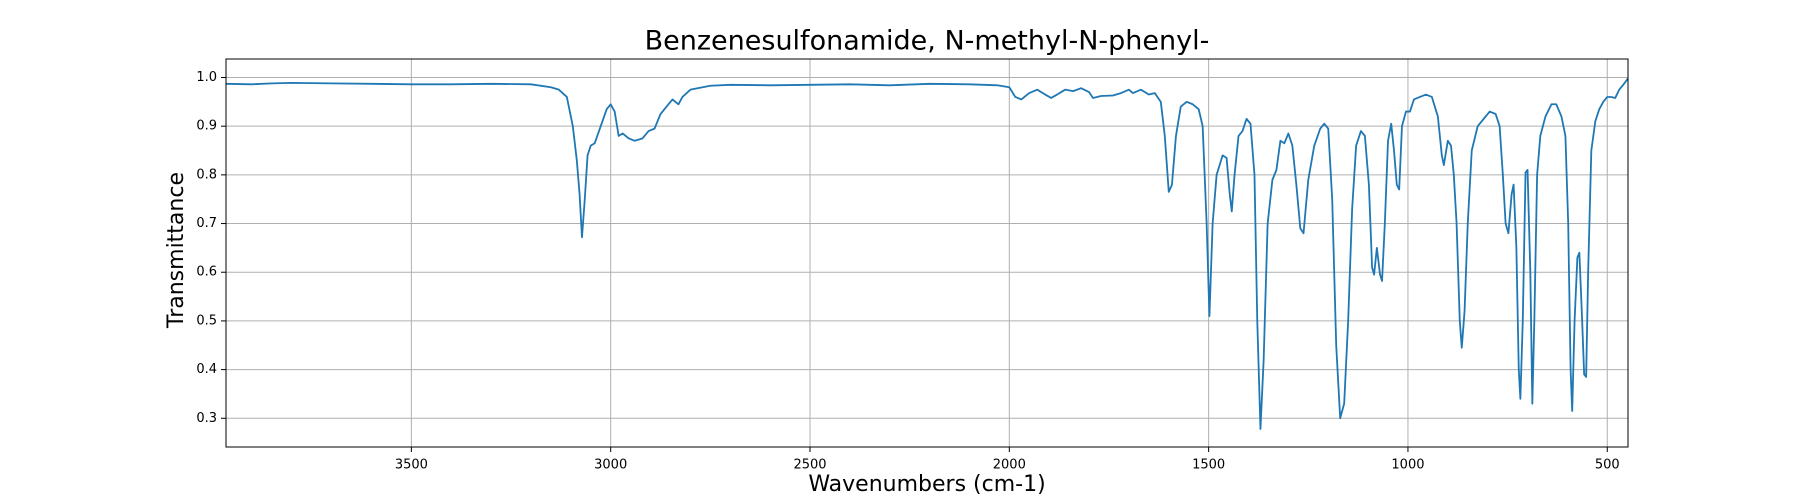 The height and width of the screenshot is (500, 1800). I want to click on y-tick-label: 0.4, so click(206, 369).